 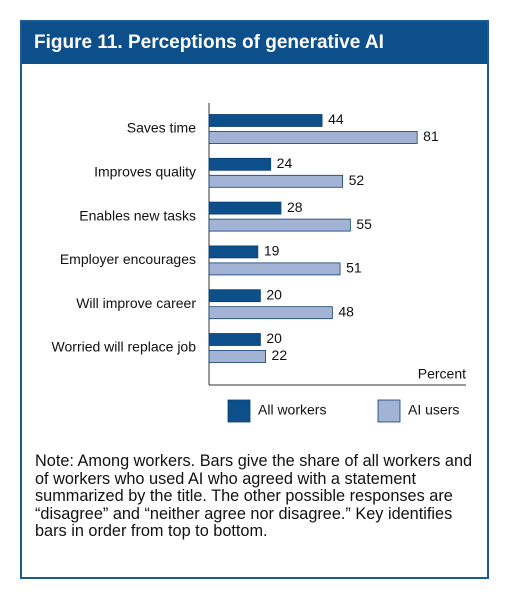 I want to click on category-label: Enables new tasks, so click(x=137, y=215).